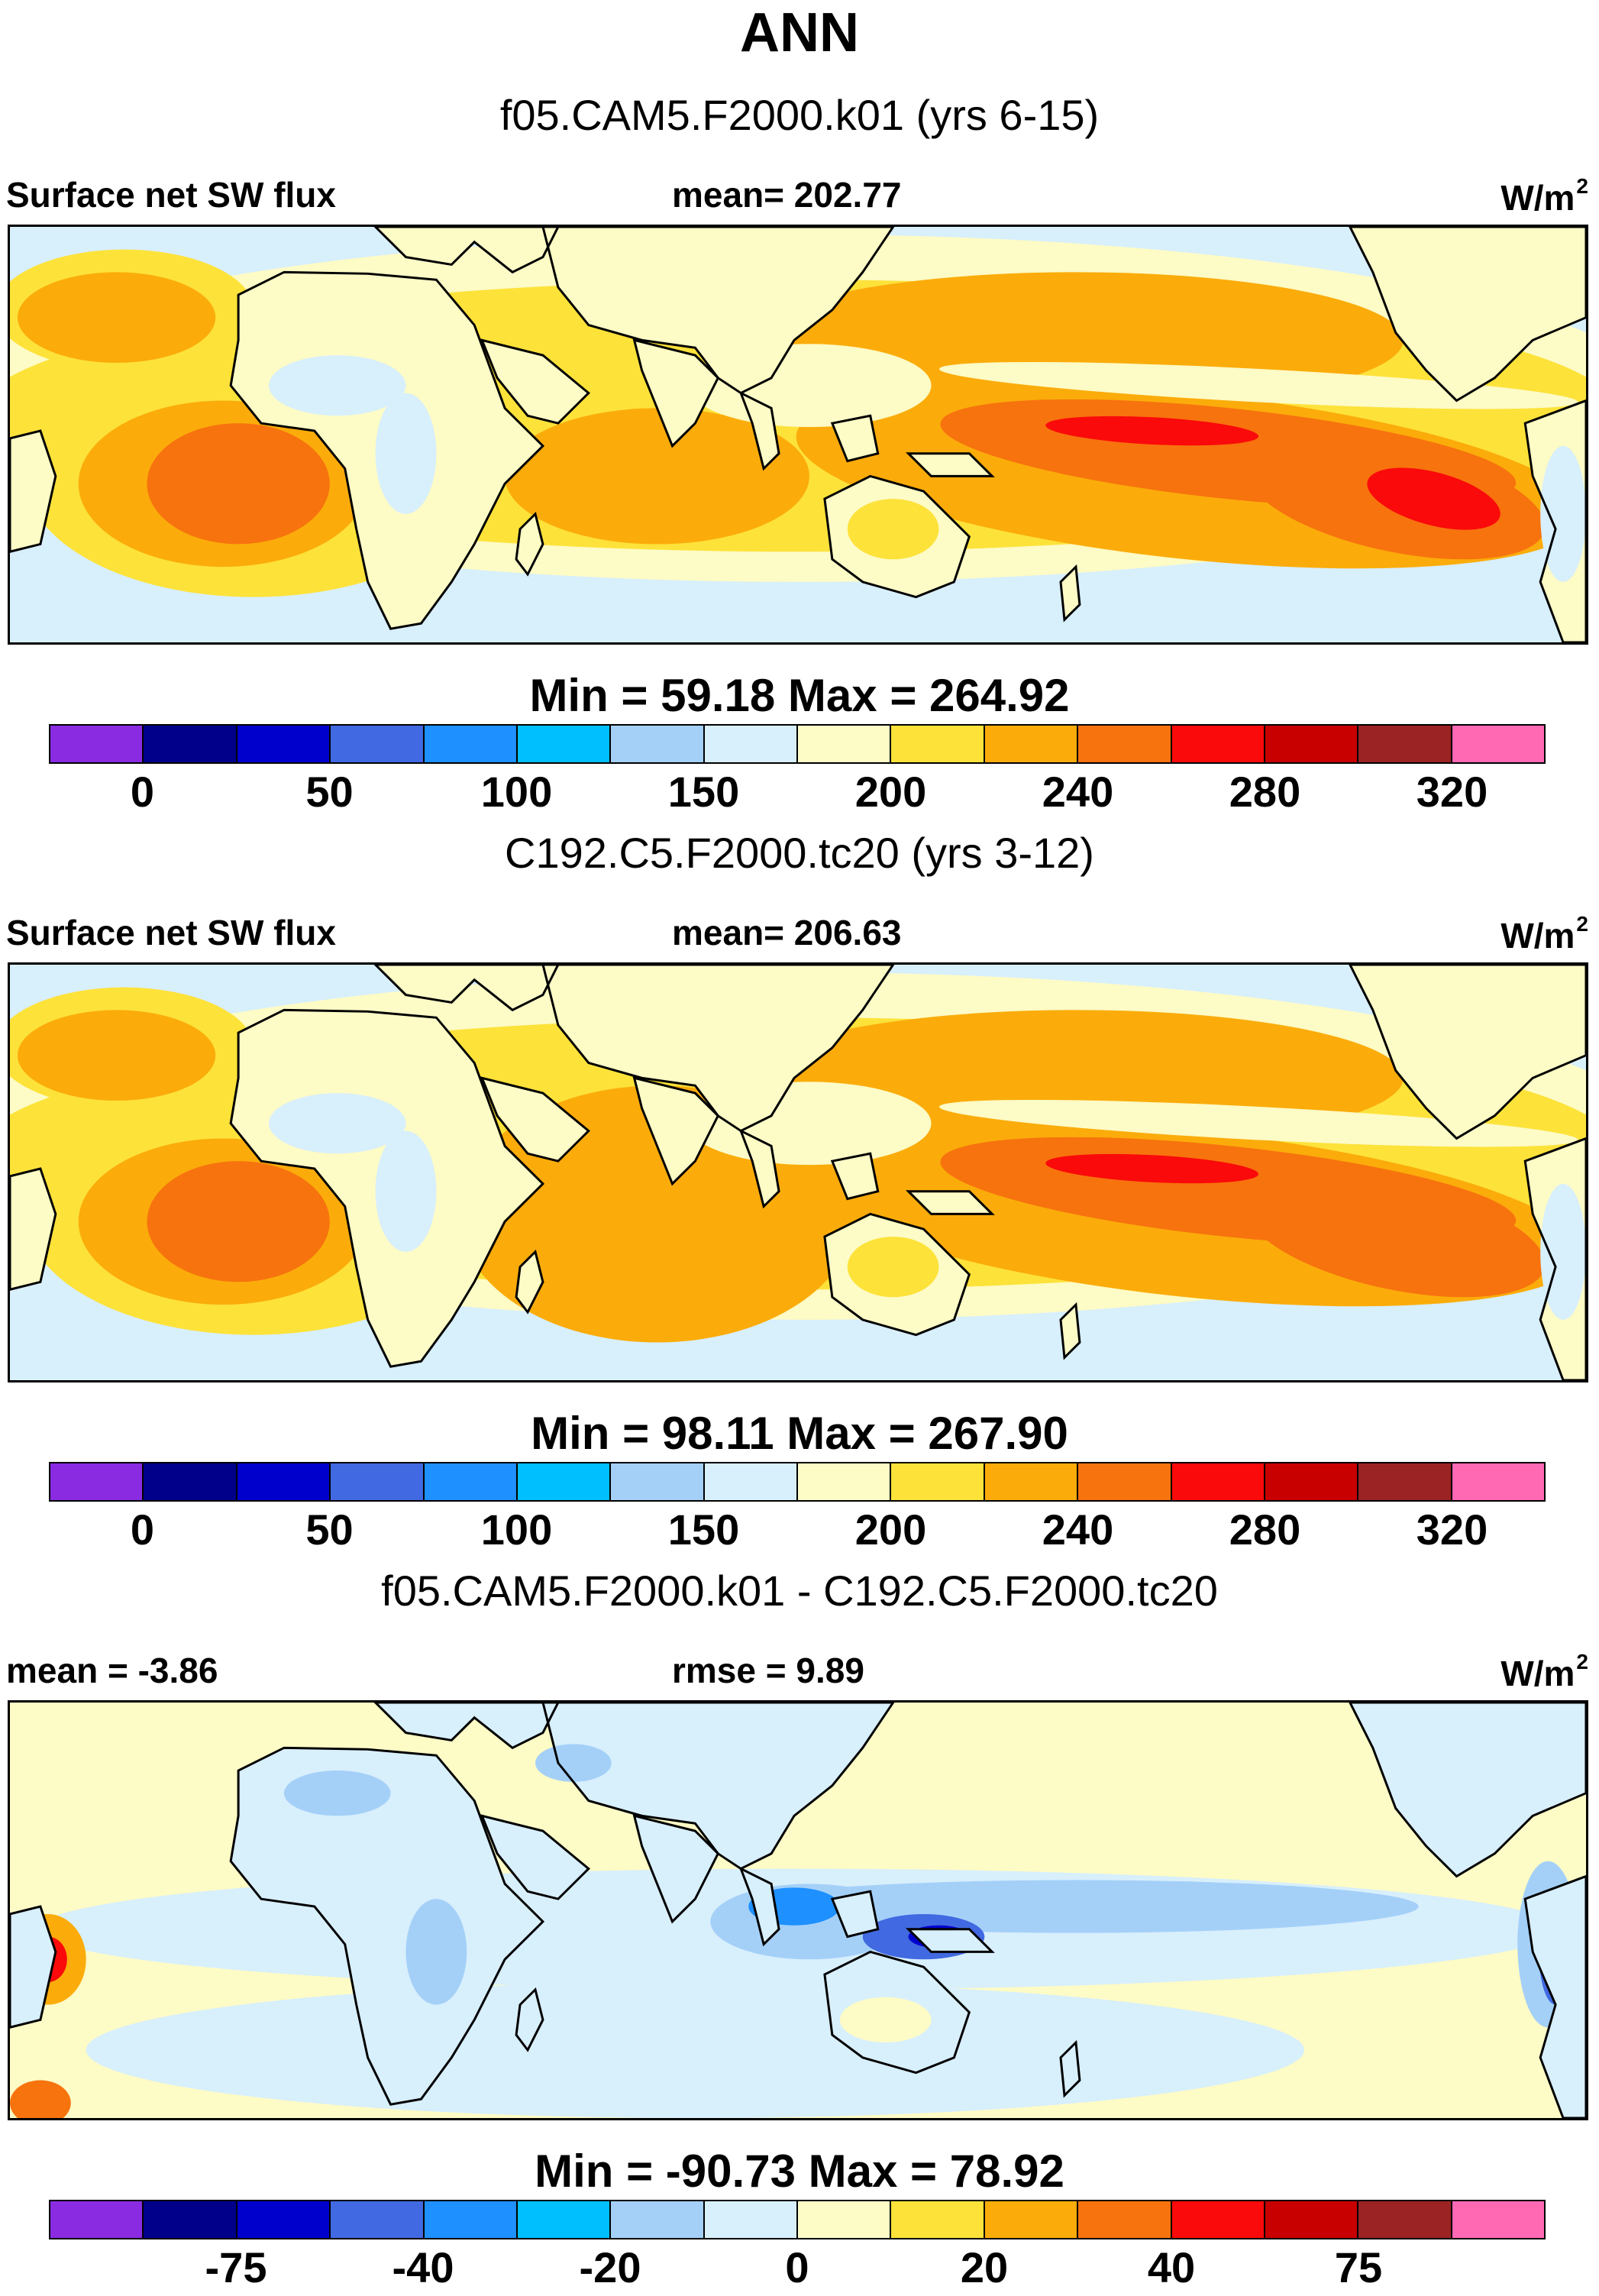 Image resolution: width=1599 pixels, height=2296 pixels. I want to click on land-seasia, so click(761, 1168).